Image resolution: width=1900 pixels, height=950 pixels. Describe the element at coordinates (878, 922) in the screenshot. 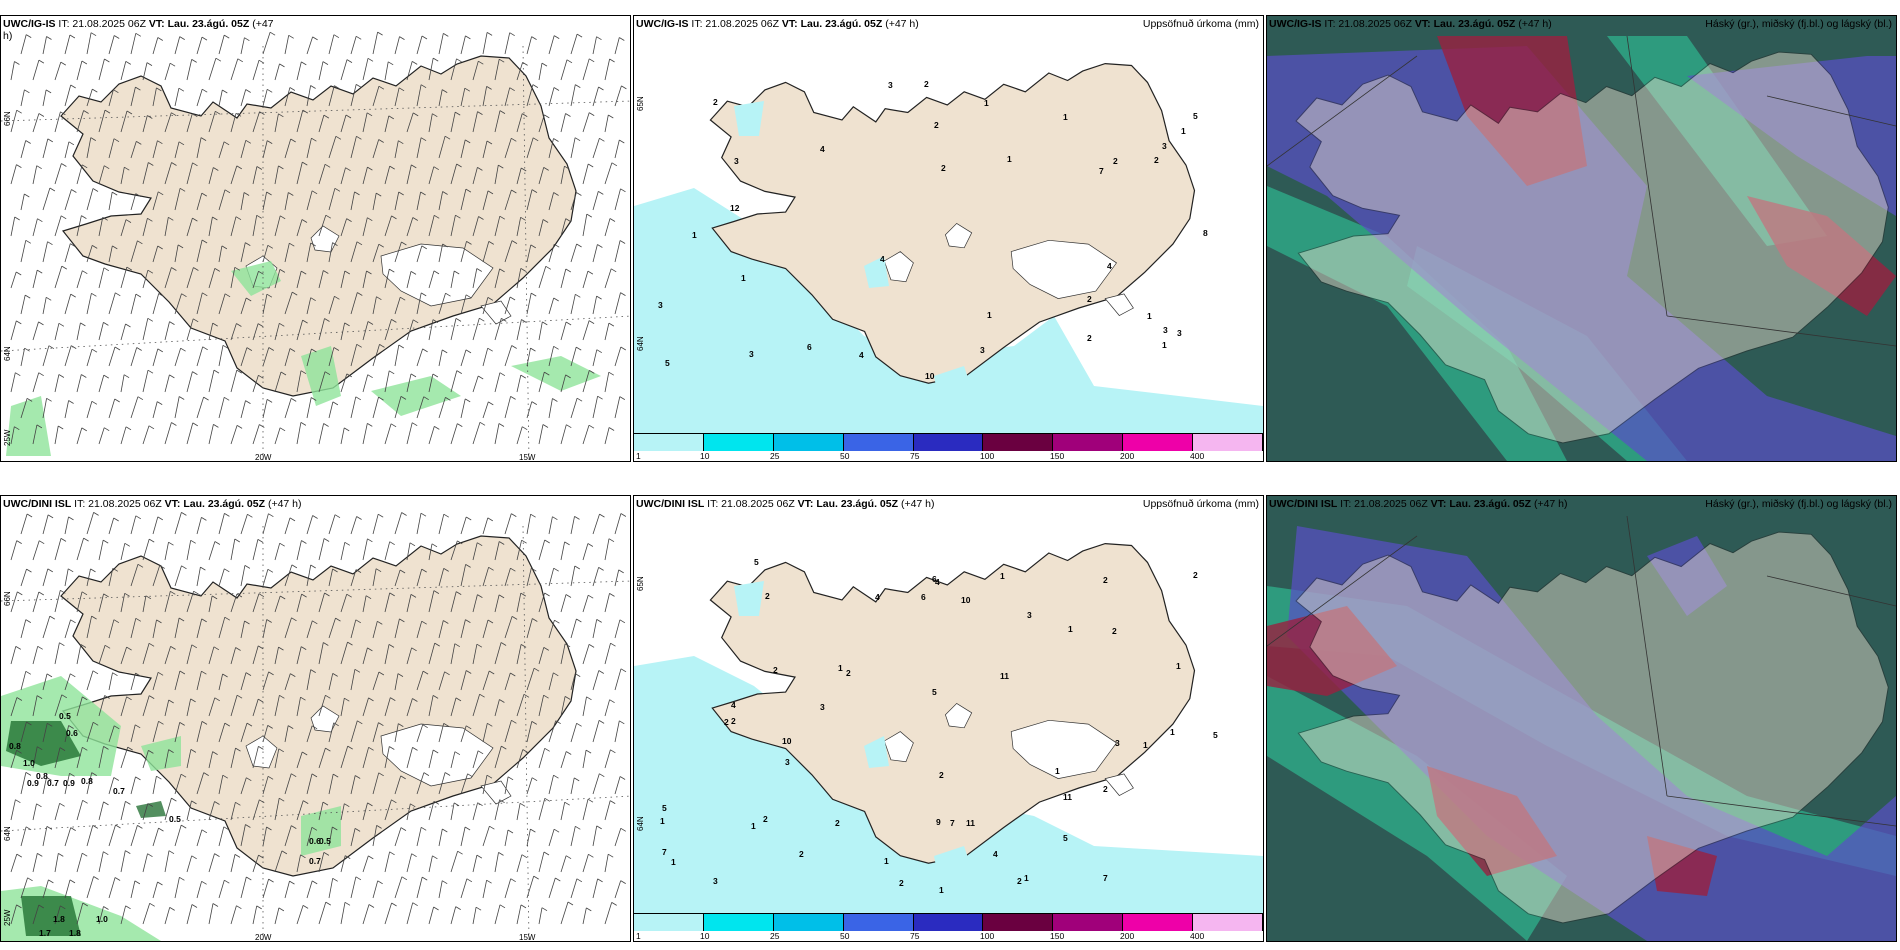

I see `colorbar-swatch` at that location.